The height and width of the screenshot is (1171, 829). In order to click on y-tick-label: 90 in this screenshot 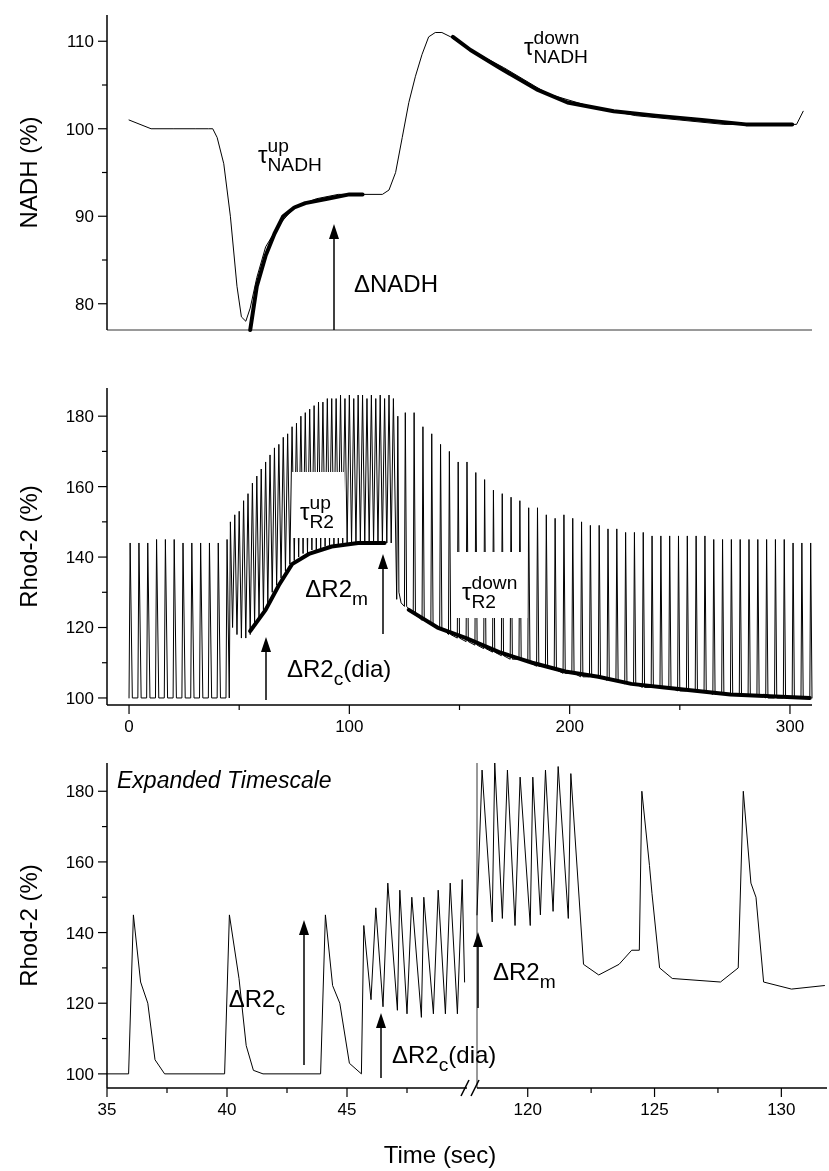, I will do `click(84, 217)`.